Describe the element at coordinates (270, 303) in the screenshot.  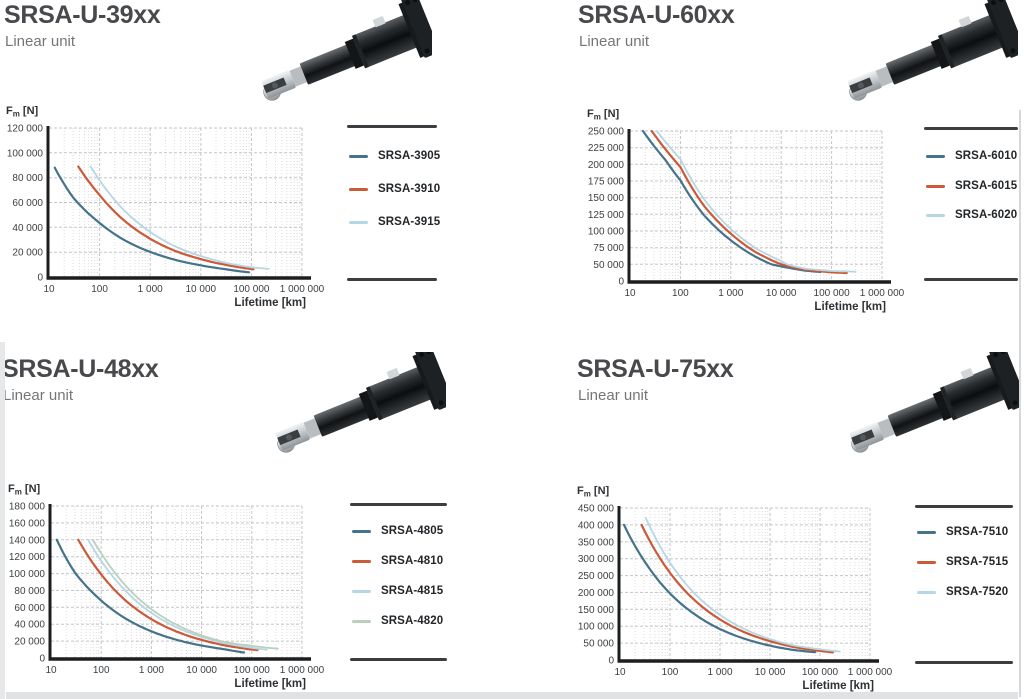
I see `x-axis-title: Lifetime [km]` at that location.